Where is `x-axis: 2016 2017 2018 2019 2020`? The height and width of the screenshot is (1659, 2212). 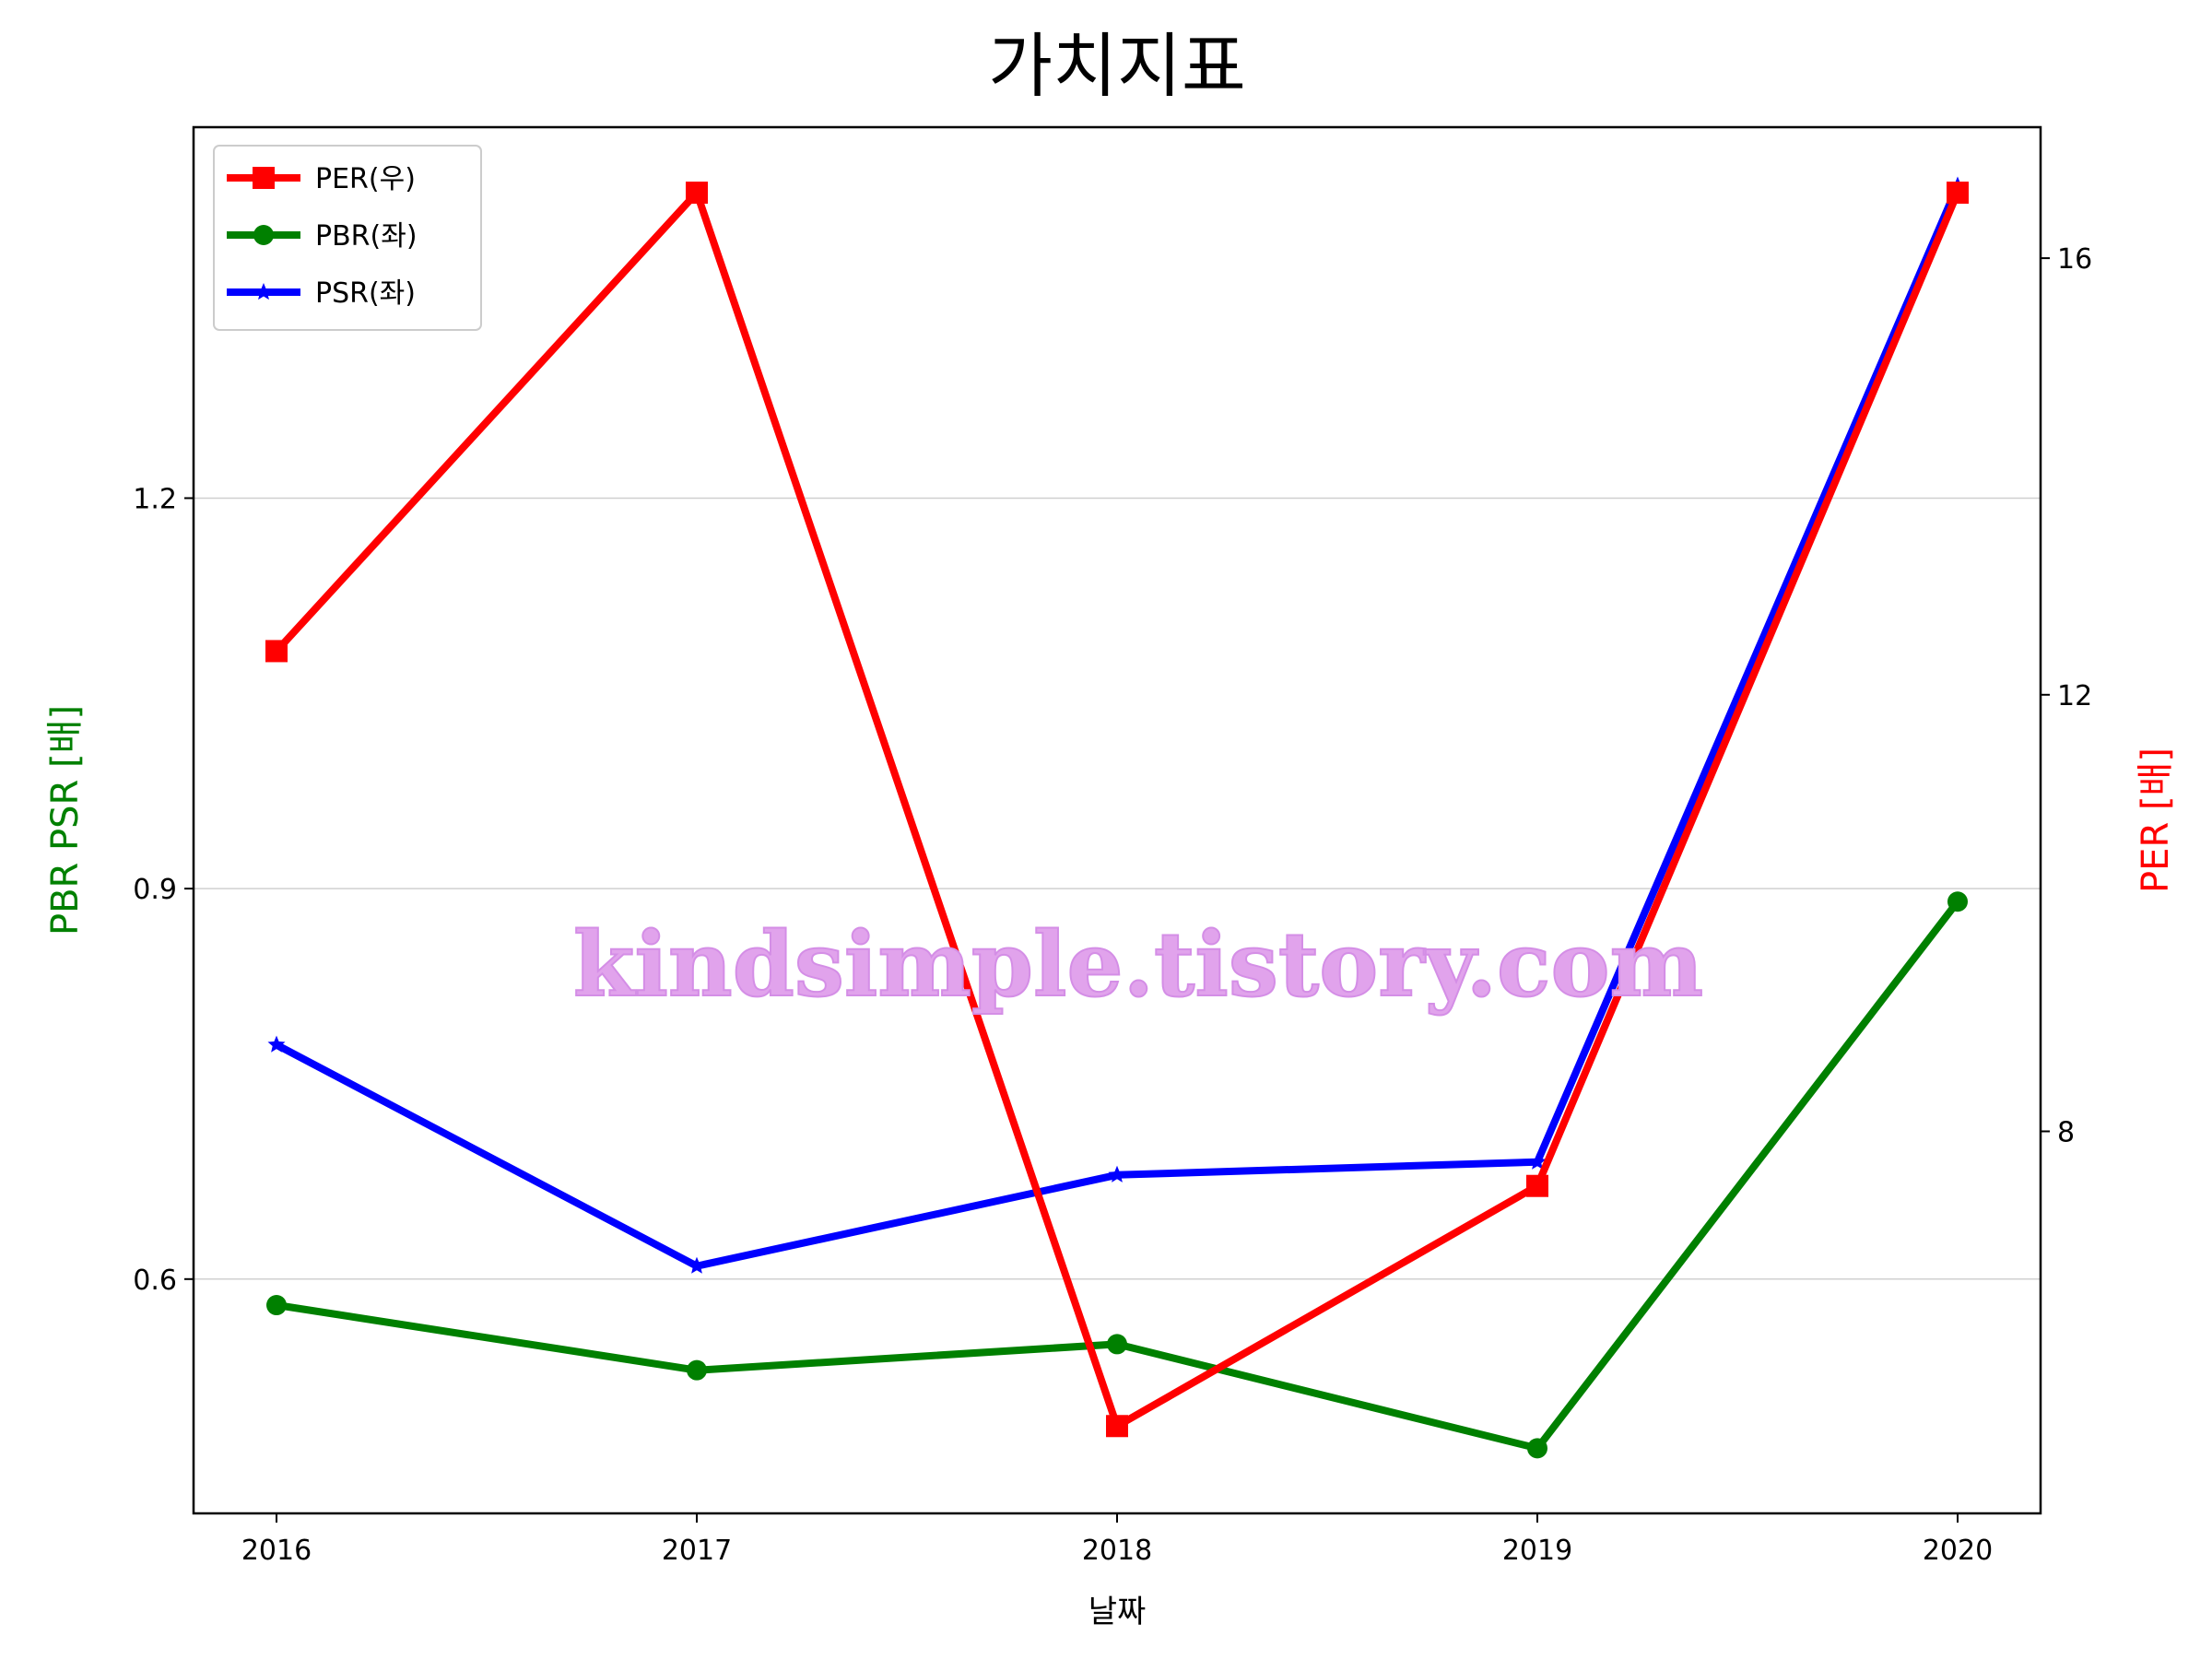
x-axis: 2016 2017 2018 2019 2020 is located at coordinates (1117, 1540).